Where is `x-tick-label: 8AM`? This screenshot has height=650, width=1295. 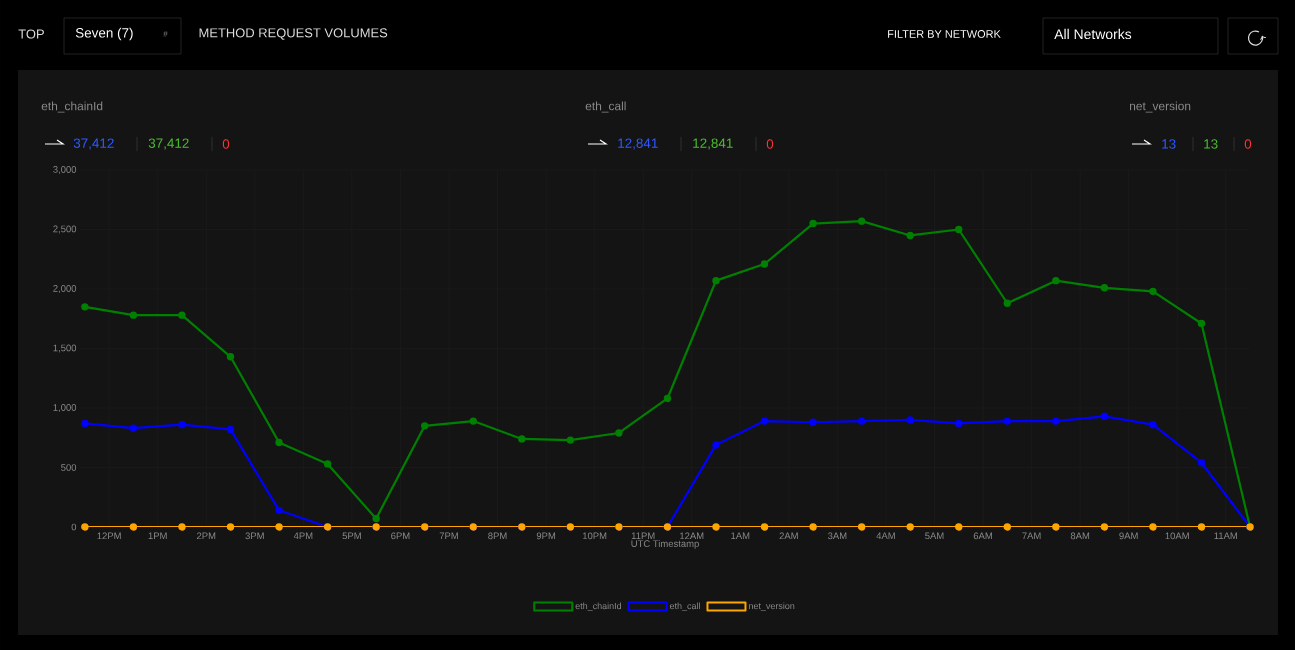 x-tick-label: 8AM is located at coordinates (1080, 536).